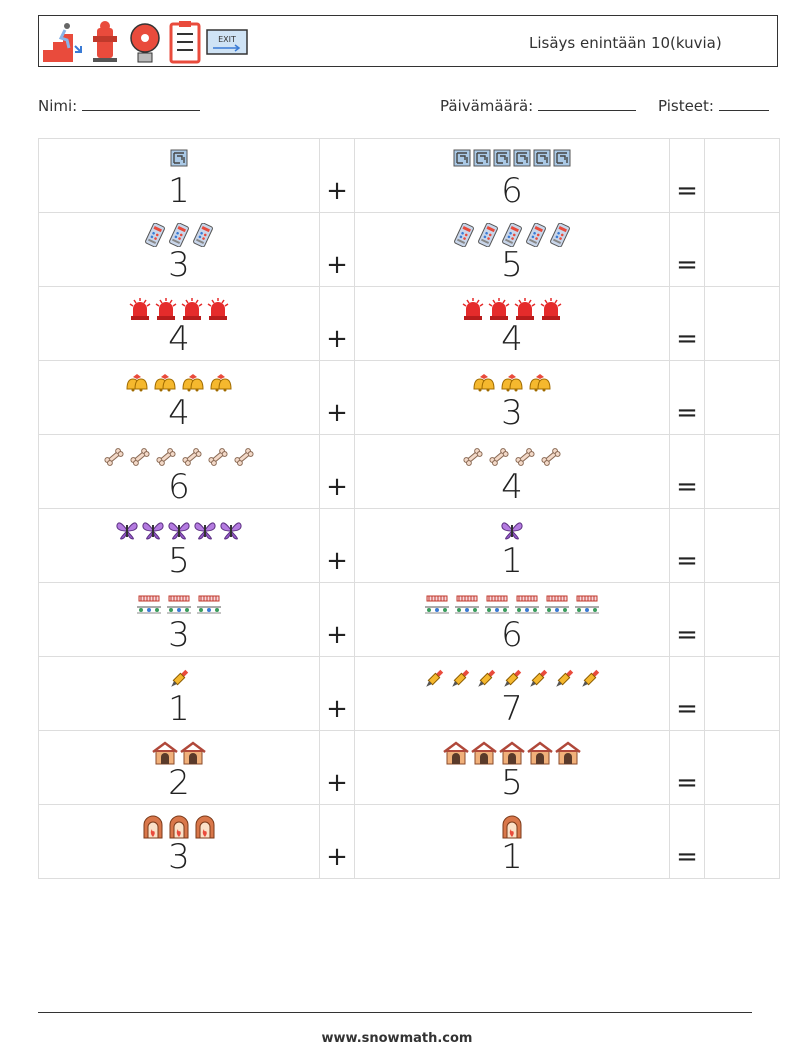  I want to click on problem-row: 3 +1 =, so click(409, 841).